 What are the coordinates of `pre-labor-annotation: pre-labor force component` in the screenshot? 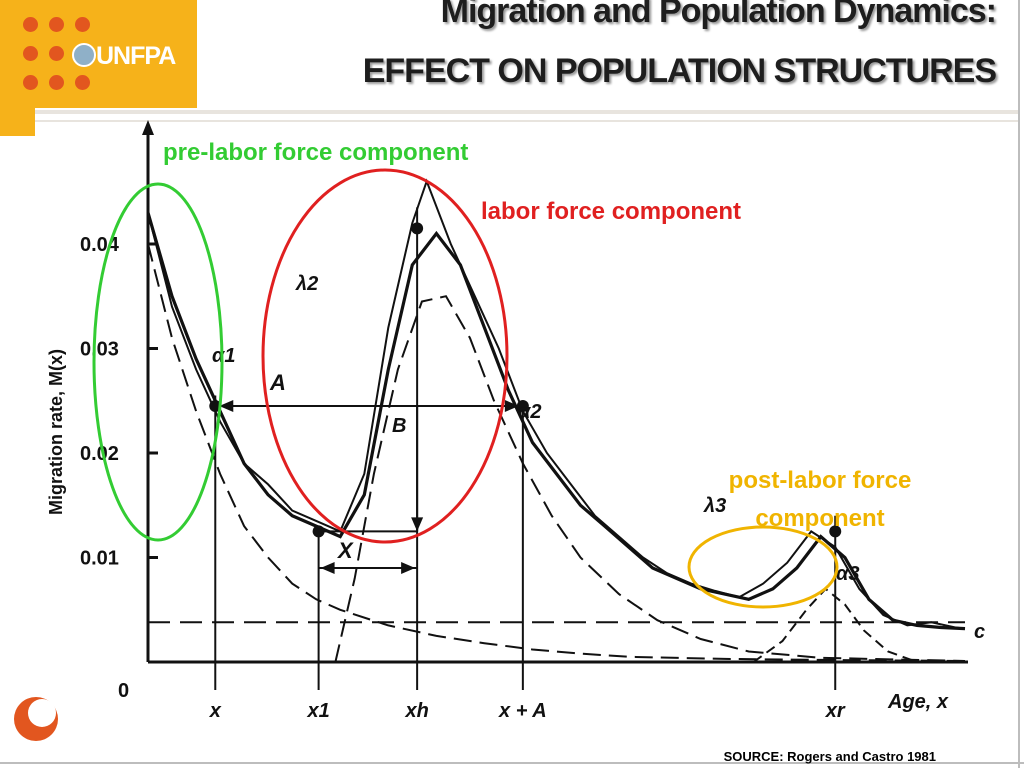 It's located at (316, 152).